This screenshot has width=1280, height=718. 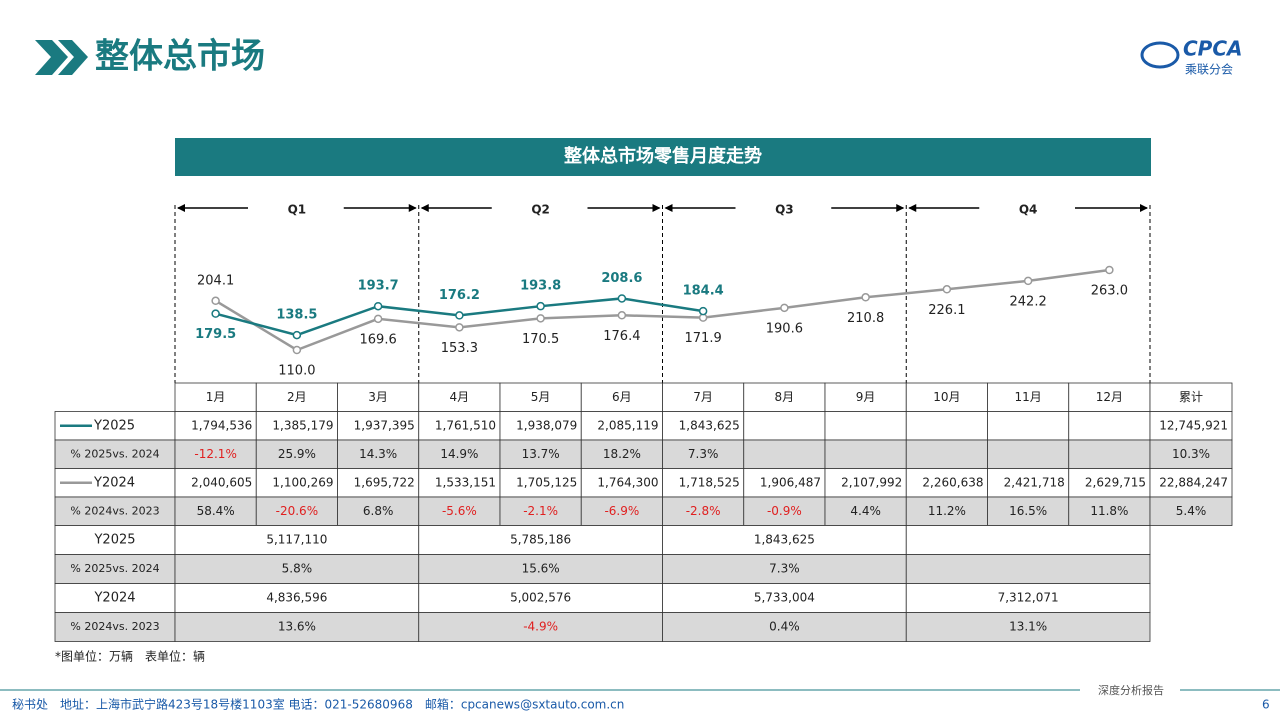 What do you see at coordinates (784, 511) in the screenshot?
I see `cell-text: -0.9%` at bounding box center [784, 511].